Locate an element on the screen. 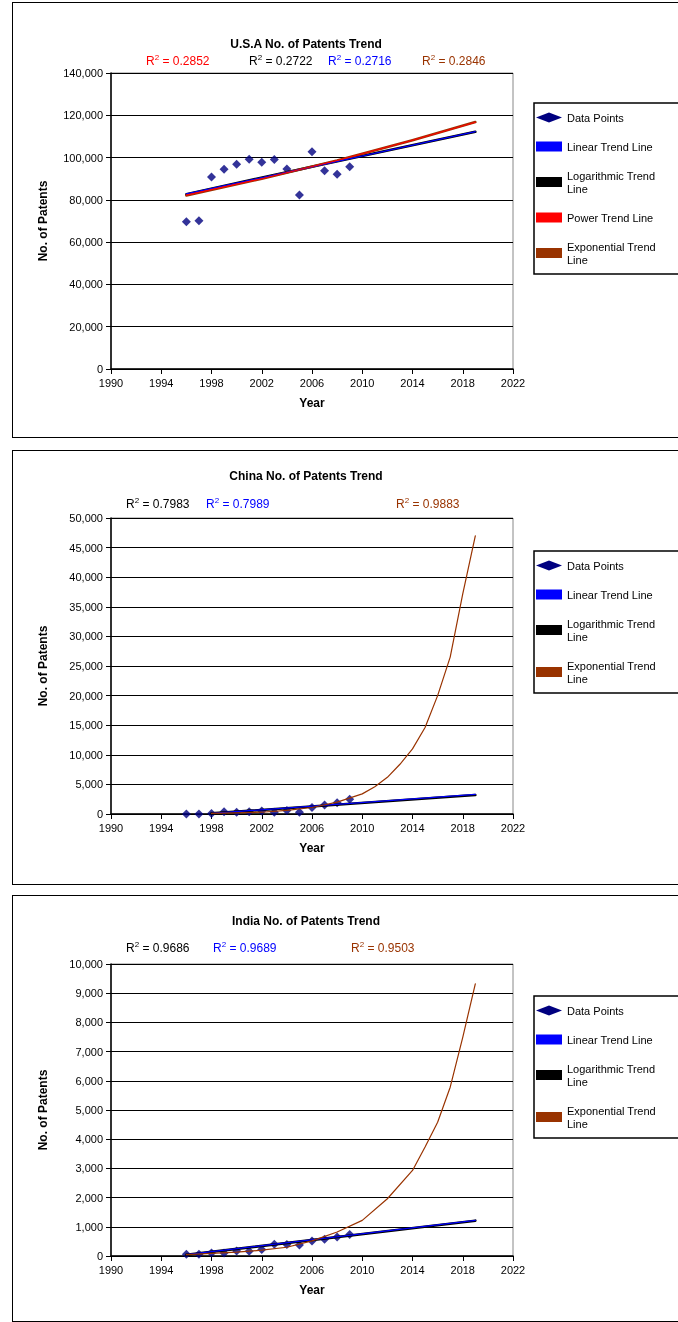 The height and width of the screenshot is (1322, 678). y-tick-label: 15,000 is located at coordinates (86, 725).